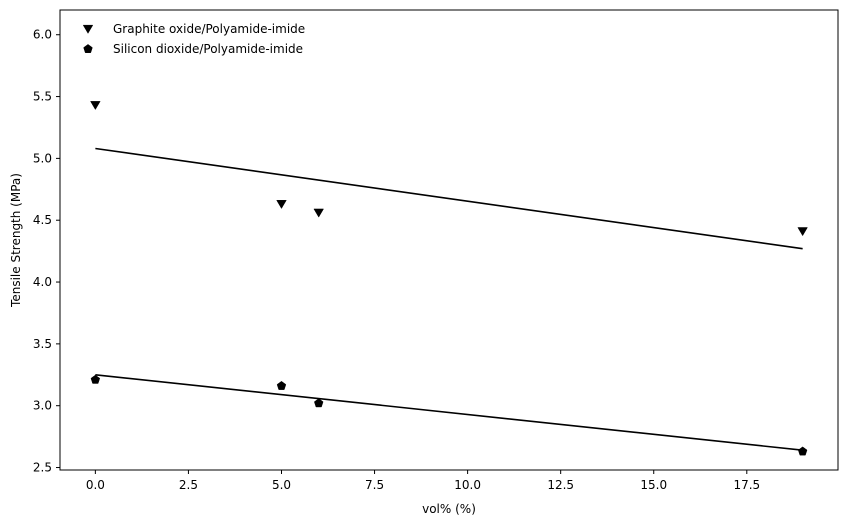  What do you see at coordinates (746, 485) in the screenshot?
I see `x-tick-label: 17.5` at bounding box center [746, 485].